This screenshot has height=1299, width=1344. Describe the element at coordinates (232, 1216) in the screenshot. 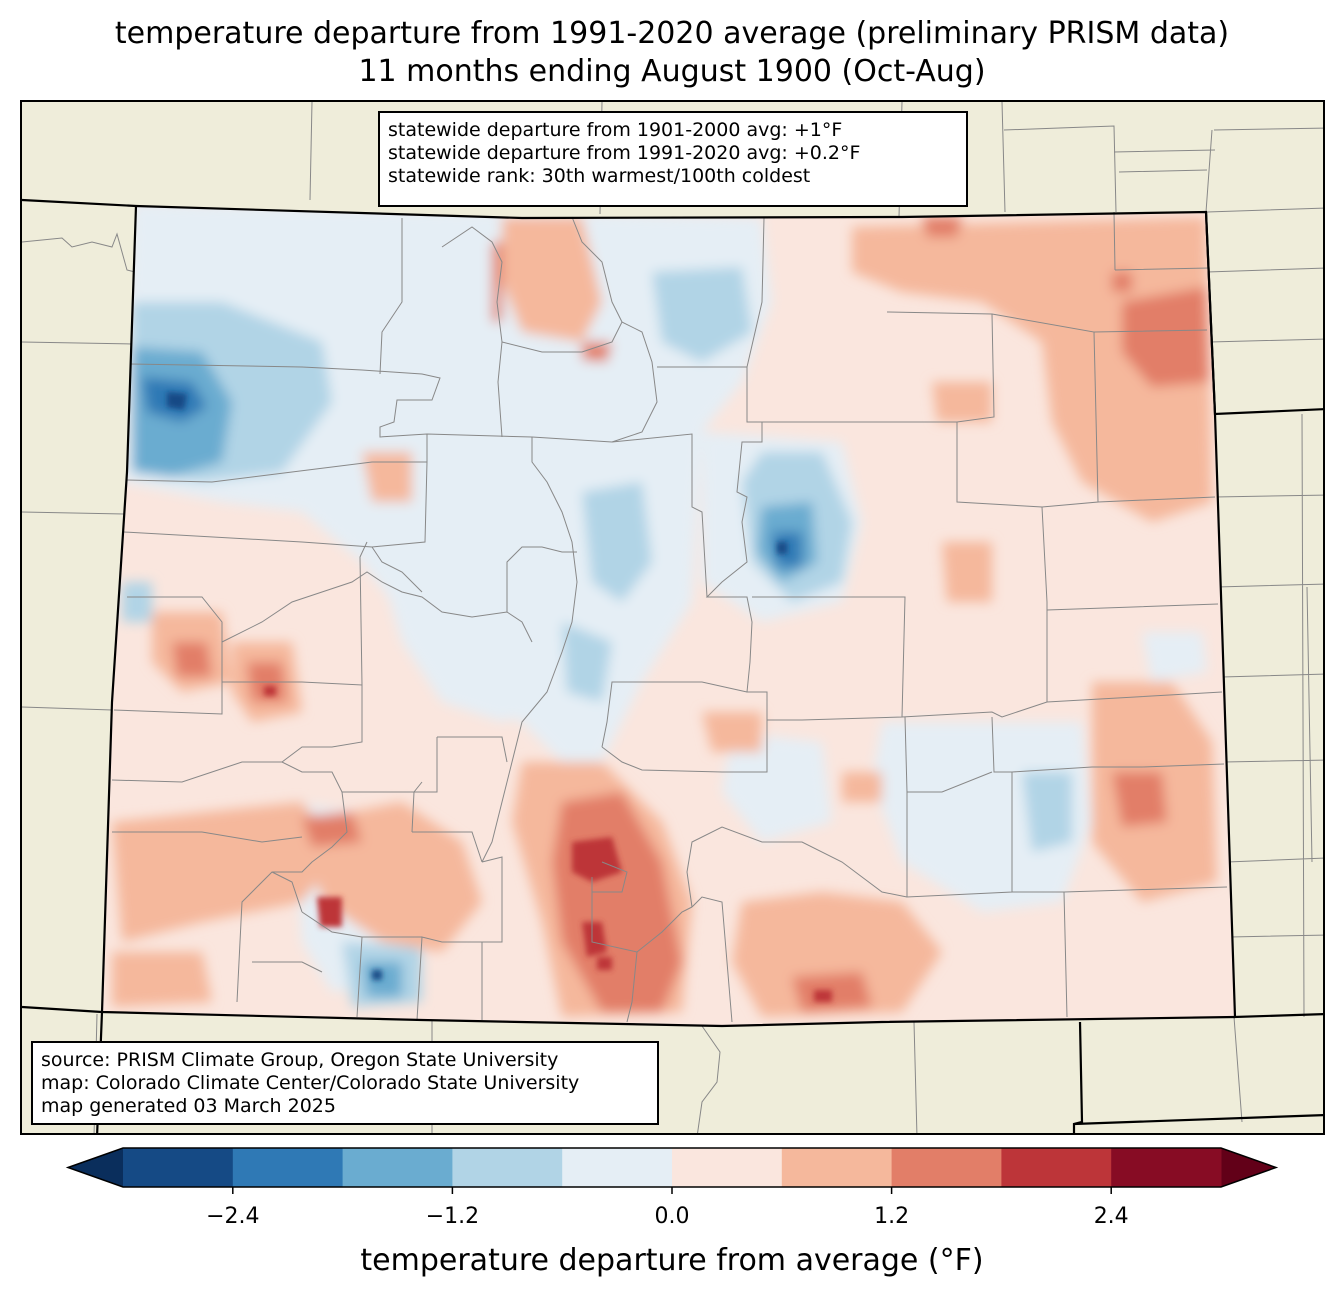

I see `colorbar-tick-label-0: −2.4` at that location.